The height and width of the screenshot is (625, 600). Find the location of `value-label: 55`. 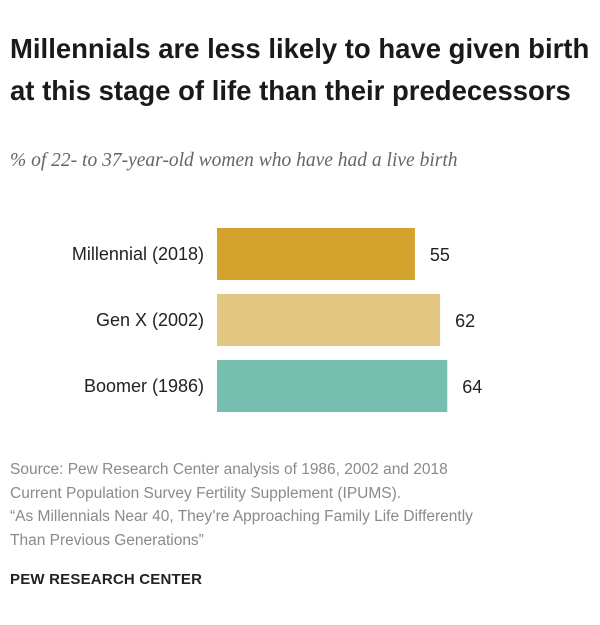

value-label: 55 is located at coordinates (440, 255).